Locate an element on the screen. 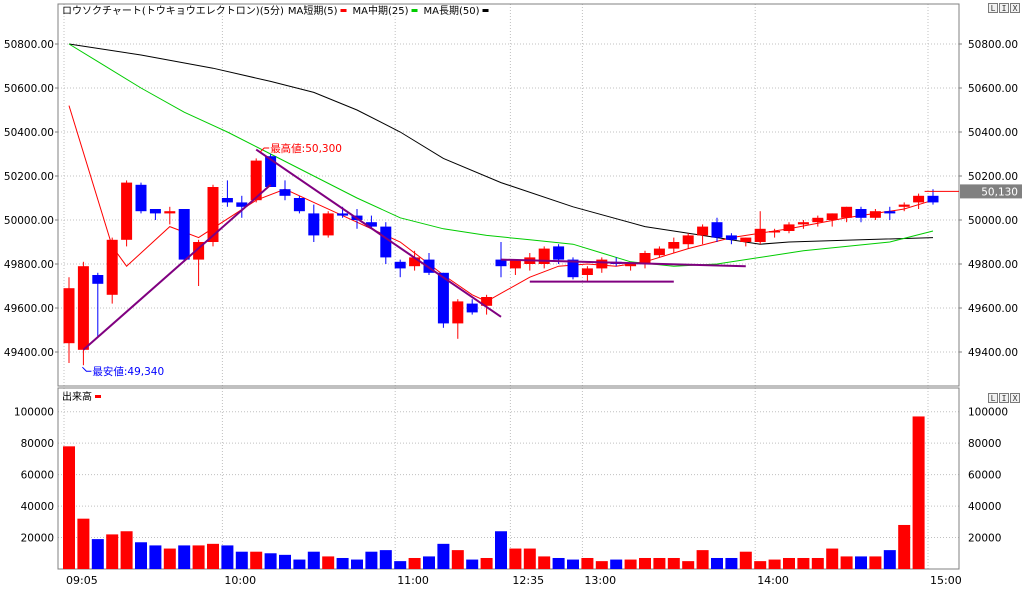 This screenshot has height=595, width=1024. price-tick-label-right: 50800.00 is located at coordinates (993, 45).